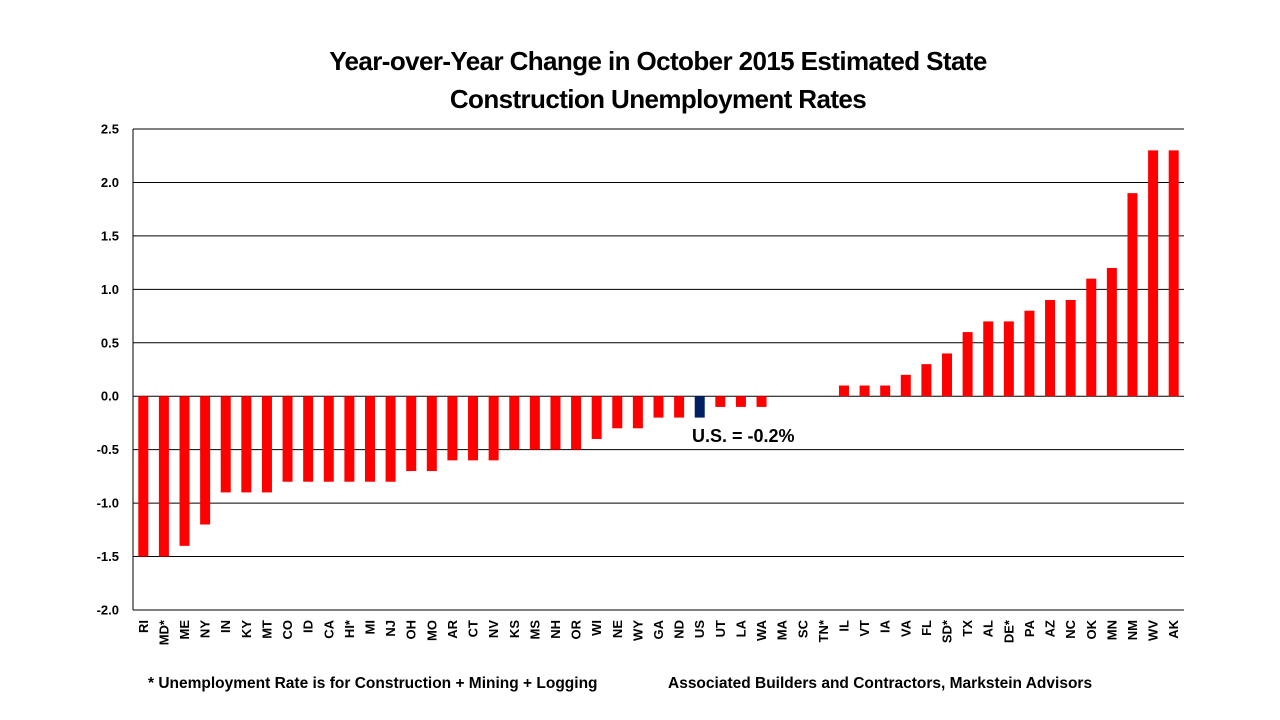  What do you see at coordinates (658, 629) in the screenshot?
I see `x-tick-label: GA` at bounding box center [658, 629].